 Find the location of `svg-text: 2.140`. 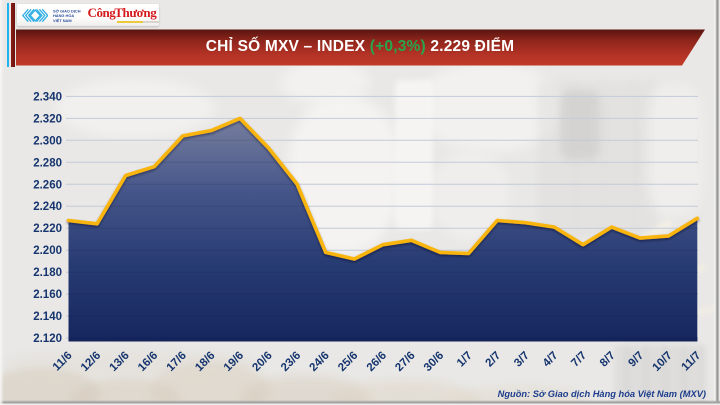

svg-text: 2.140 is located at coordinates (47, 317).